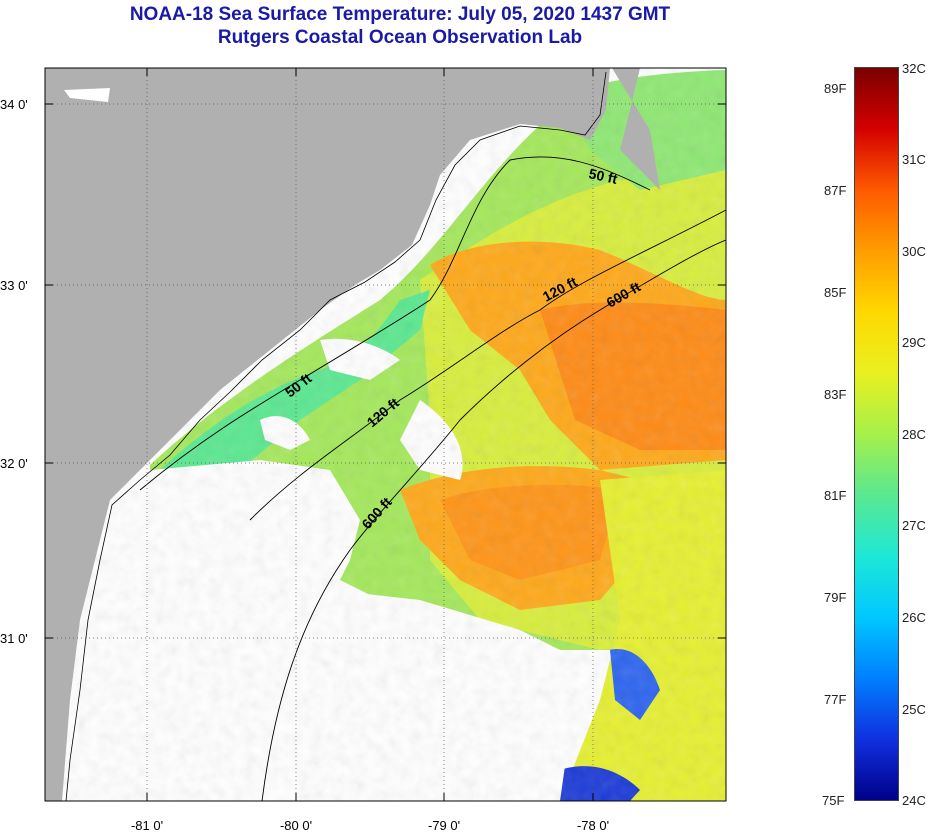 The image size is (936, 832). What do you see at coordinates (87, 95) in the screenshot?
I see `lake` at bounding box center [87, 95].